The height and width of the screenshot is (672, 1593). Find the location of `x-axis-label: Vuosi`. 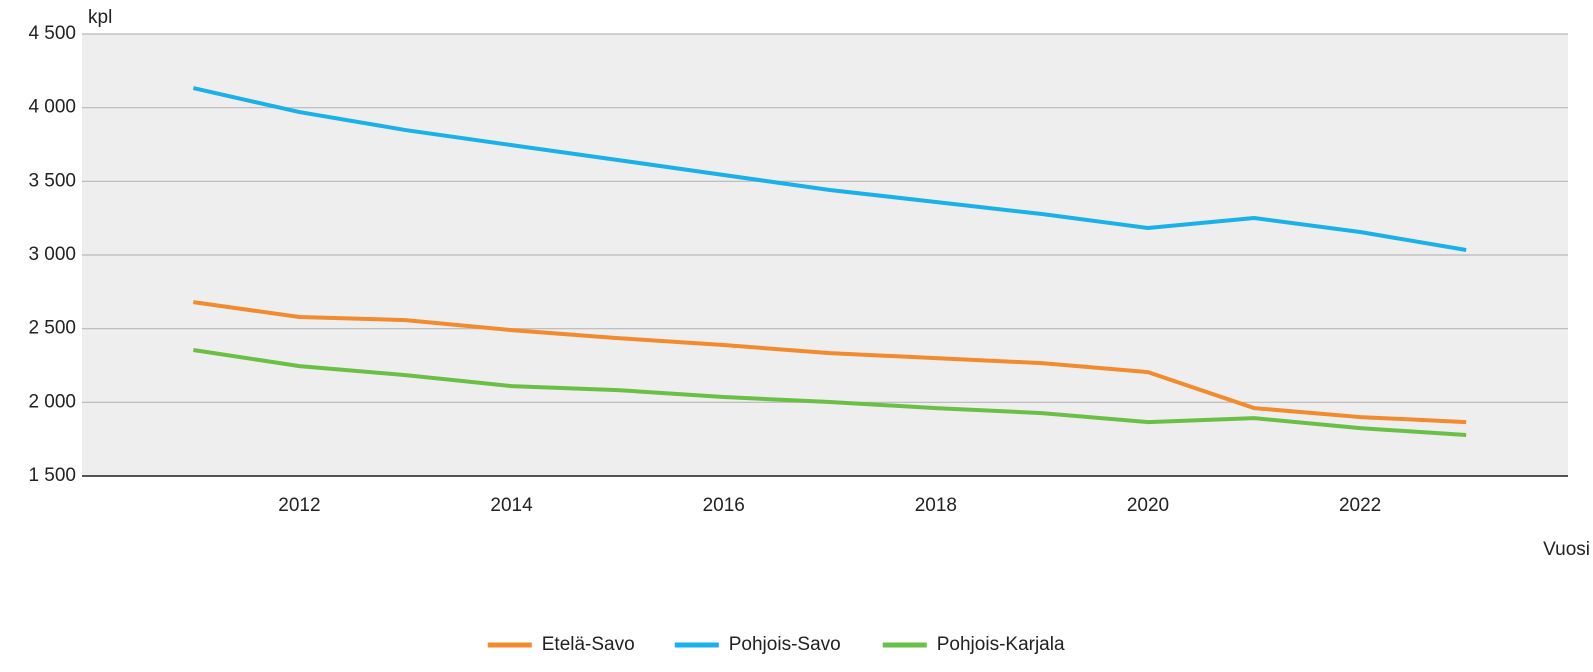

x-axis-label: Vuosi is located at coordinates (1566, 549).